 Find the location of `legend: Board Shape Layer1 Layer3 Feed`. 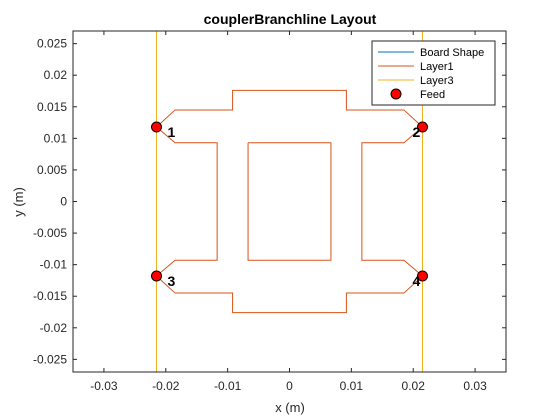

legend: Board Shape Layer1 Layer3 Feed is located at coordinates (433, 73).